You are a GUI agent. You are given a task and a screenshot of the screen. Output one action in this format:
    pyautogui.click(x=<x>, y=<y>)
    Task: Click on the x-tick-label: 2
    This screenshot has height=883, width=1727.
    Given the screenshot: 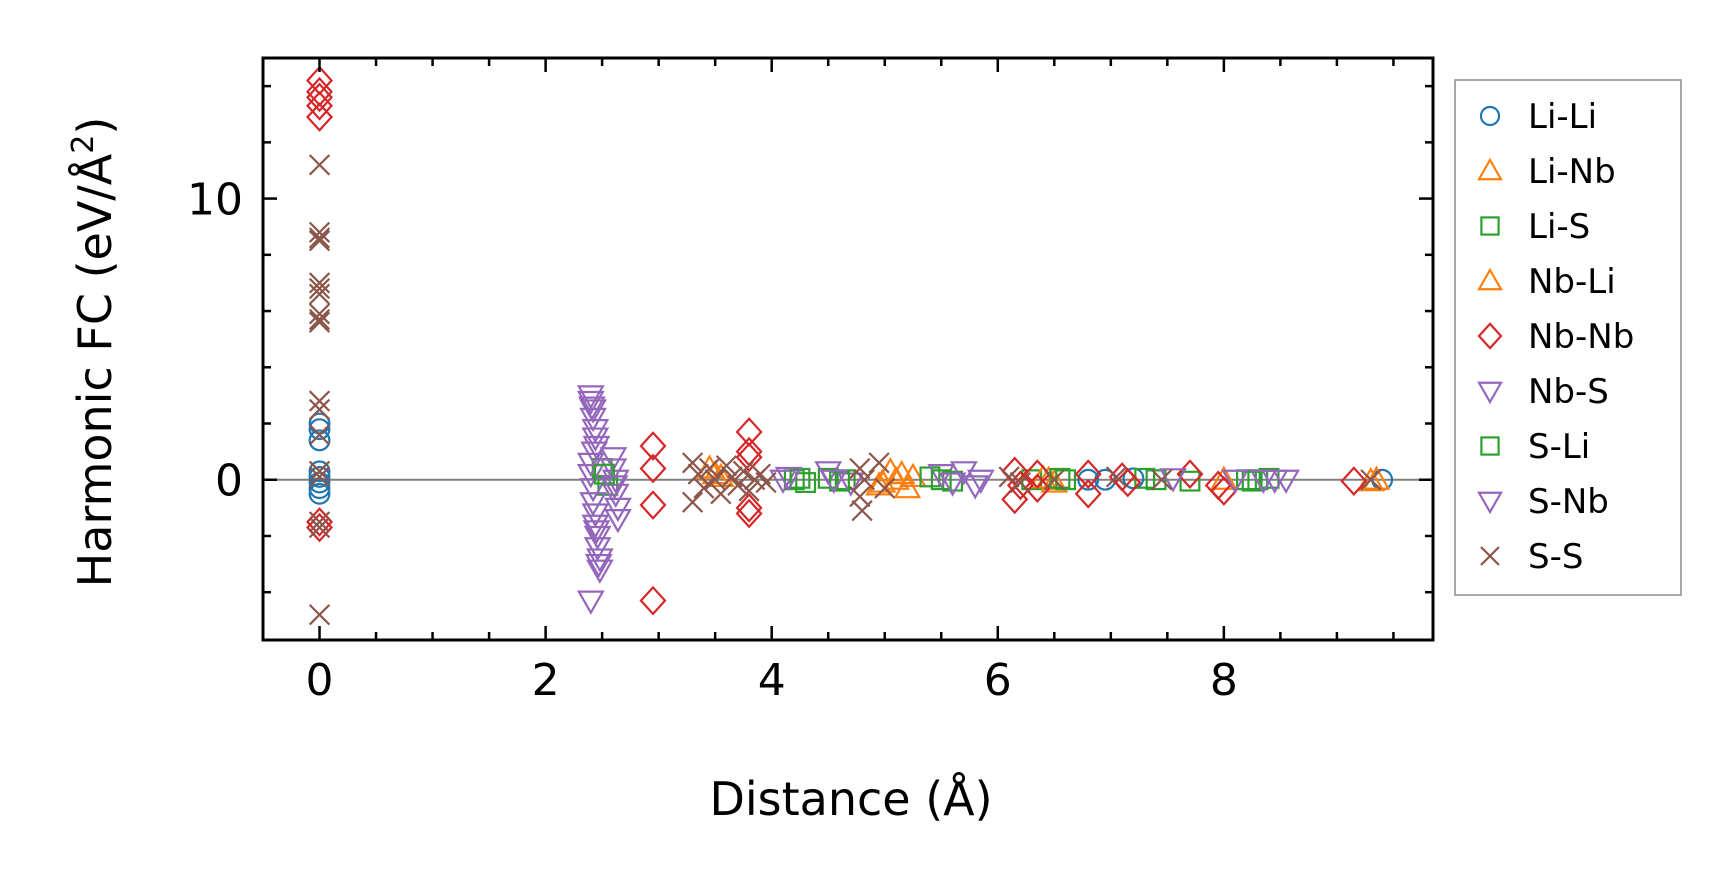 What is the action you would take?
    pyautogui.click(x=546, y=680)
    